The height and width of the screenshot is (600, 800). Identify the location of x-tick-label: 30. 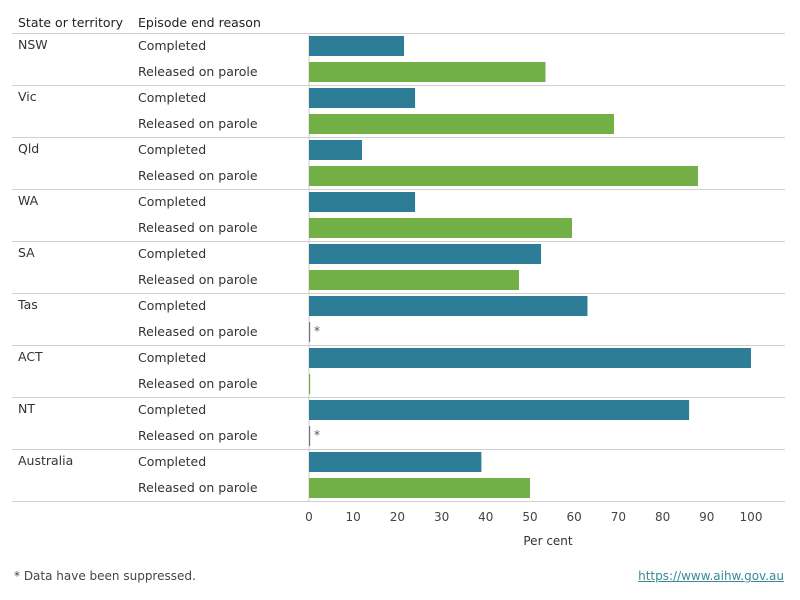
(441, 517).